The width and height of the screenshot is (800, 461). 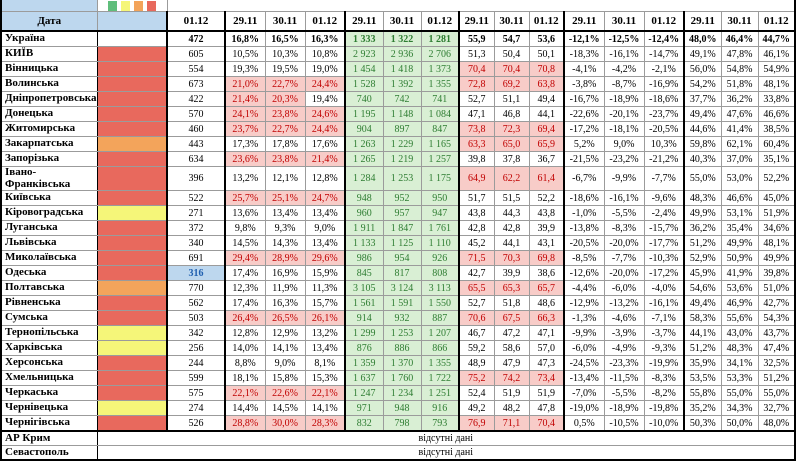 I want to click on value-cell: 3 124, so click(x=402, y=288).